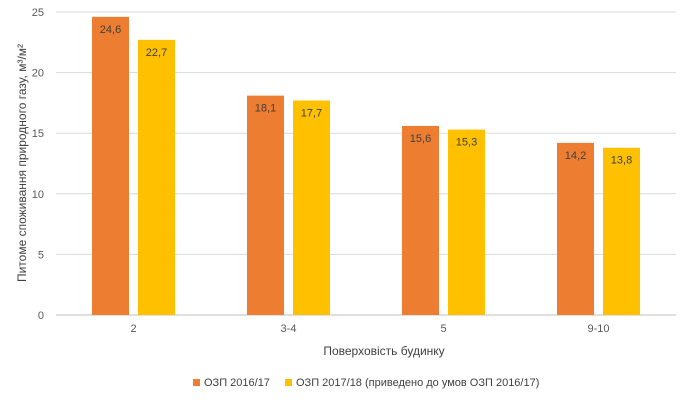 The image size is (690, 400). What do you see at coordinates (598, 329) in the screenshot?
I see `x-tick-9-10: 9-10` at bounding box center [598, 329].